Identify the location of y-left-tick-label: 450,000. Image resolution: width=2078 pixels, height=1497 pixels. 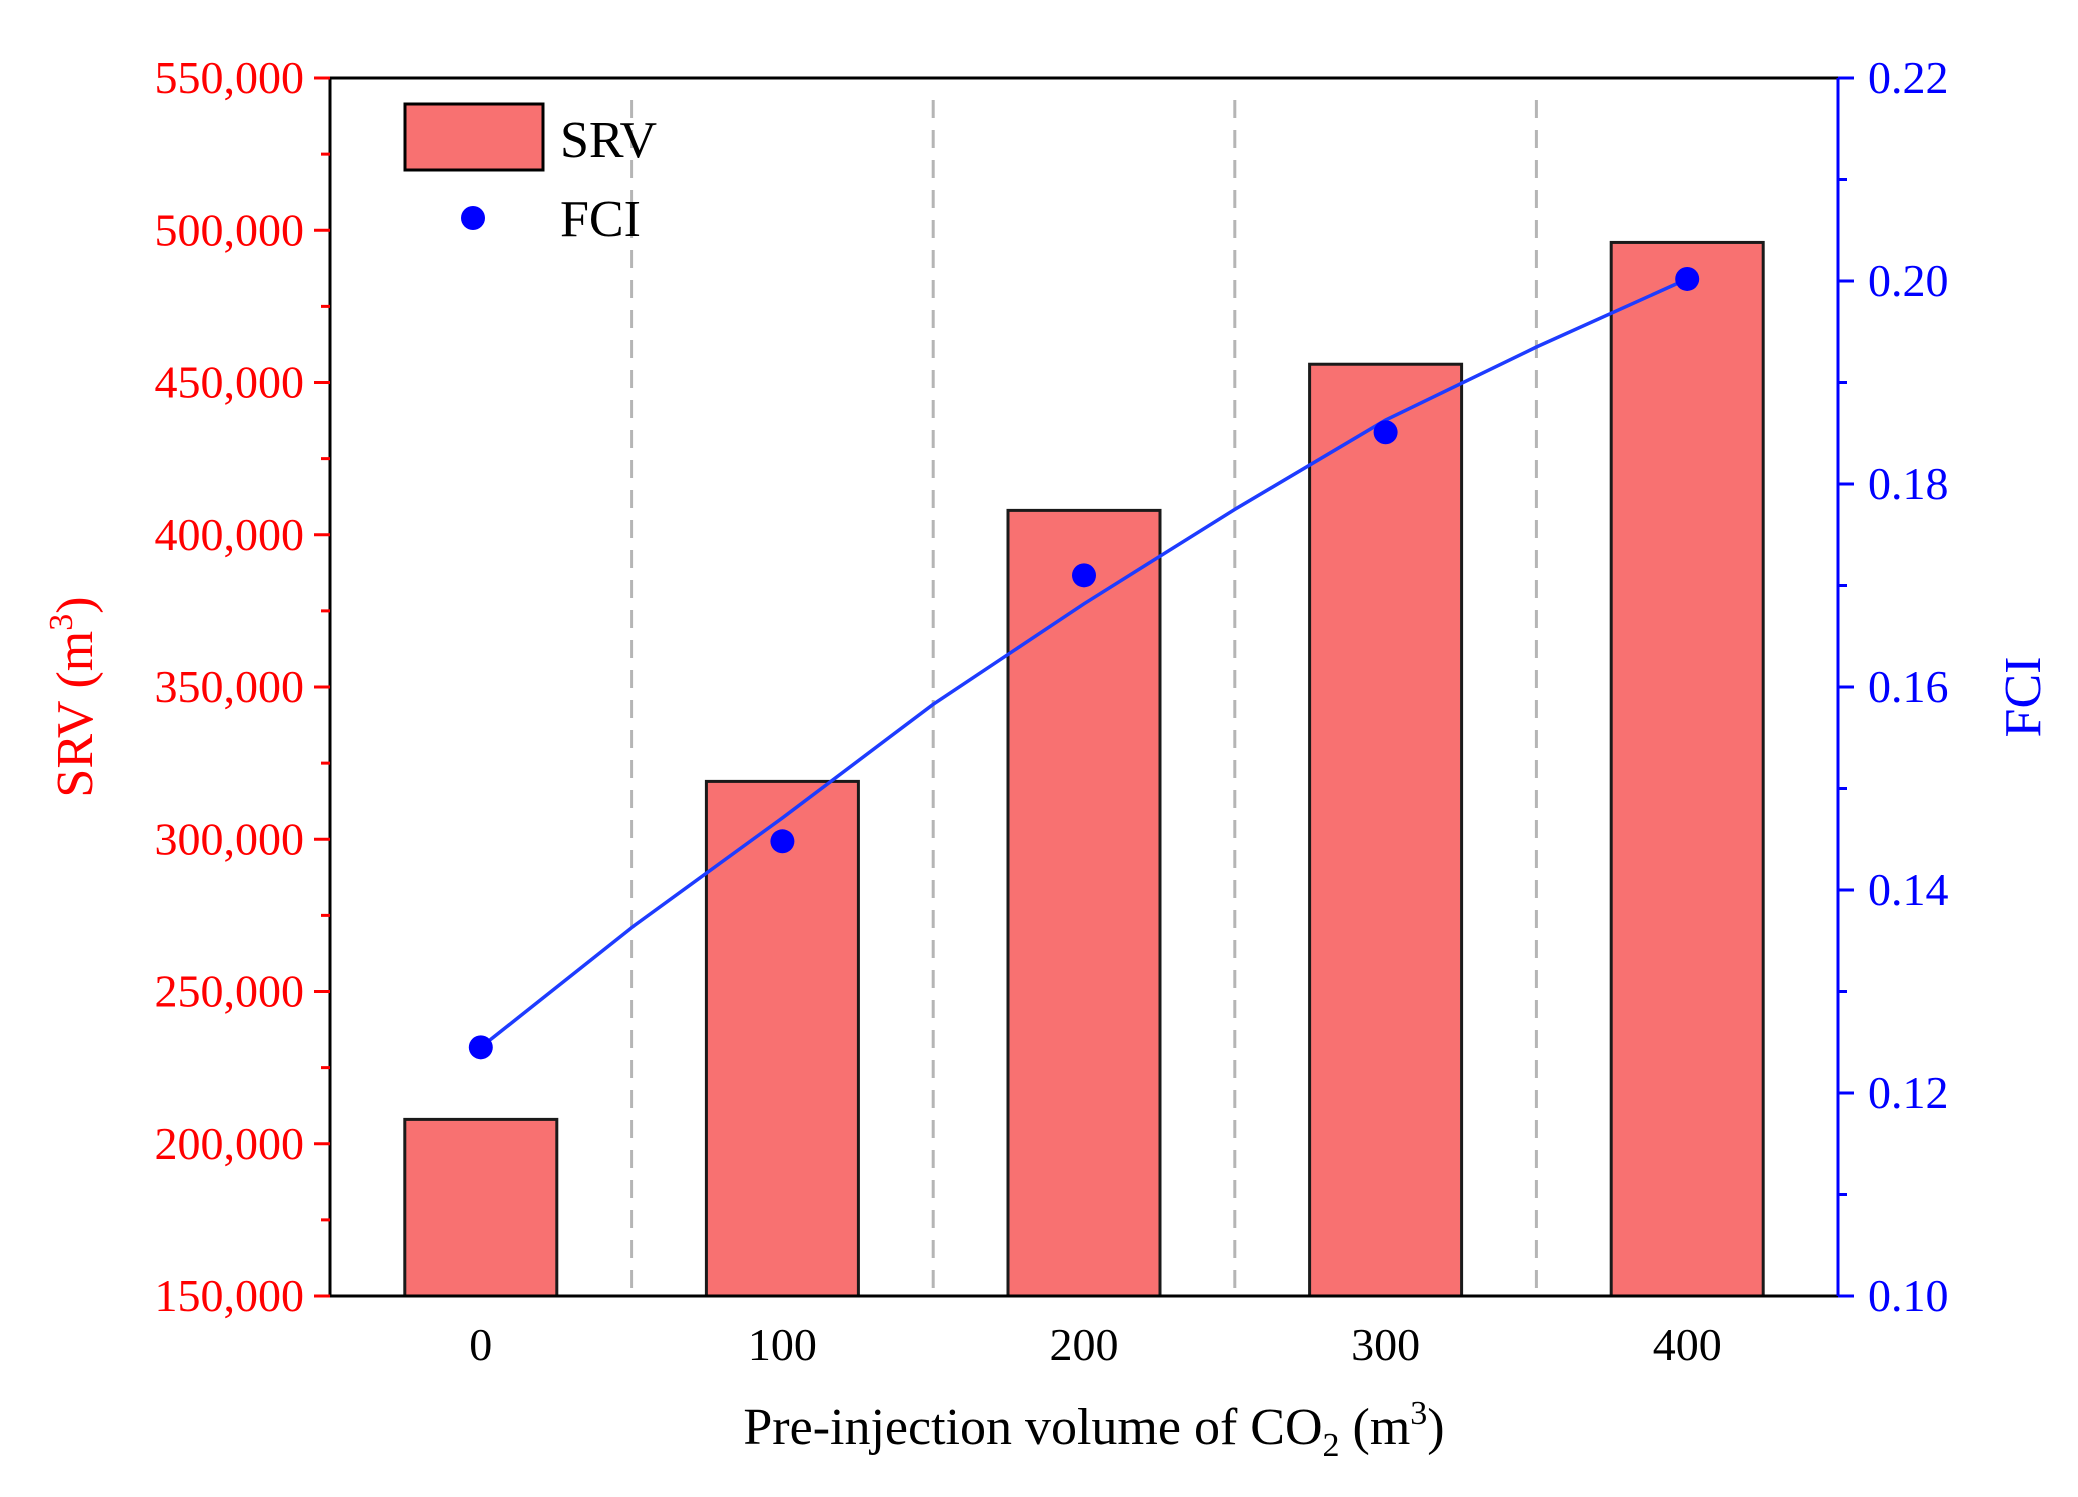
(230, 382).